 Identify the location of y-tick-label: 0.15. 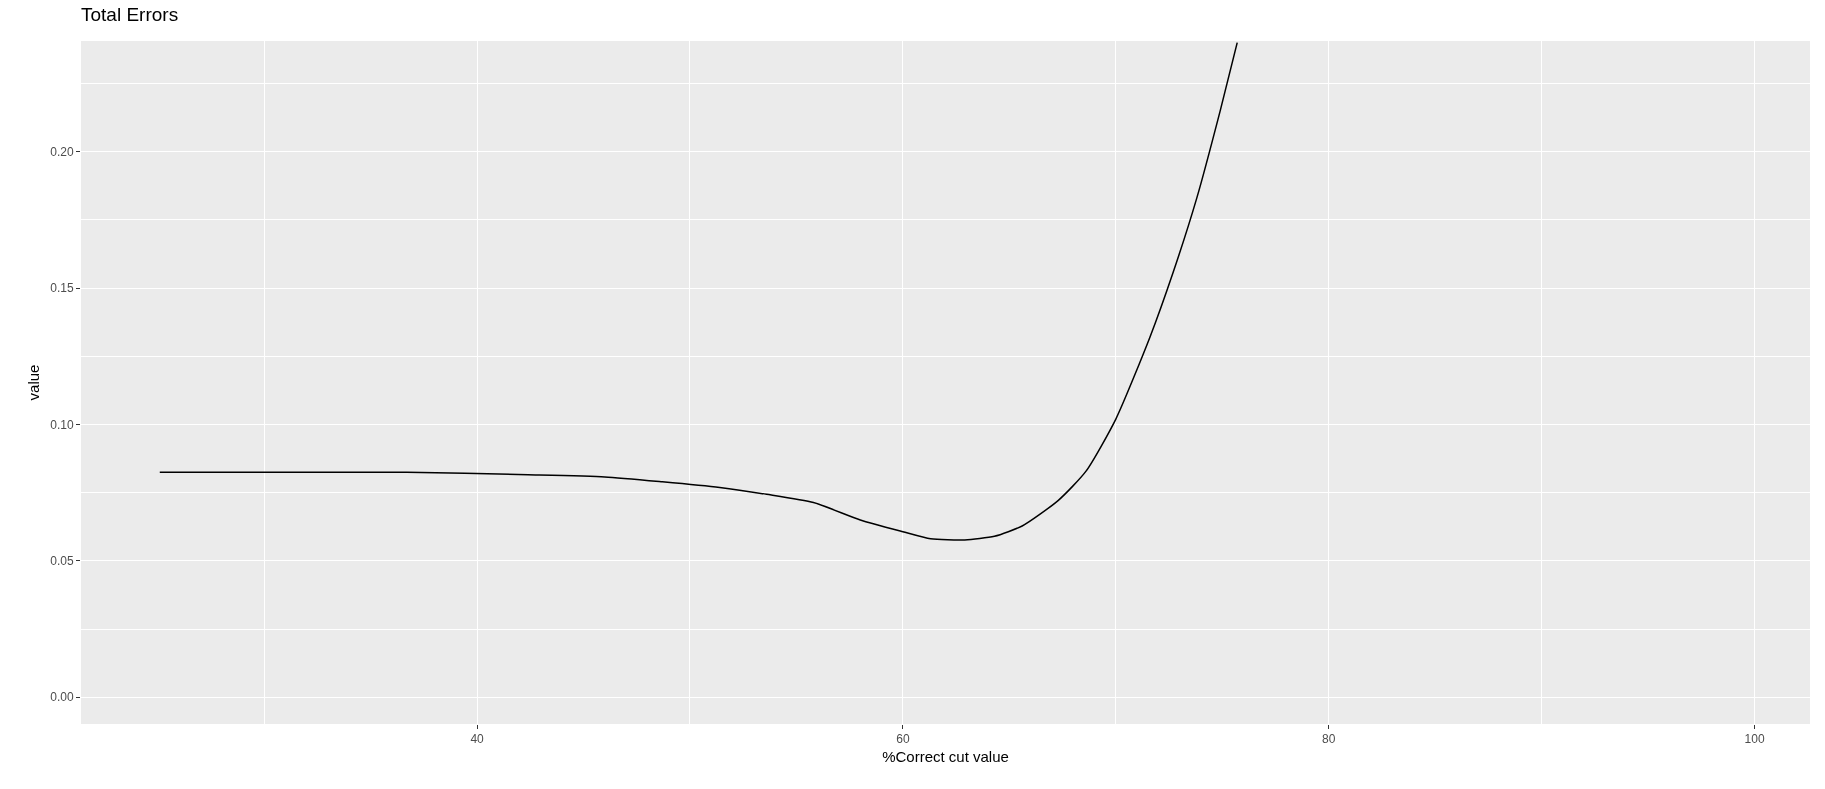
(62, 288).